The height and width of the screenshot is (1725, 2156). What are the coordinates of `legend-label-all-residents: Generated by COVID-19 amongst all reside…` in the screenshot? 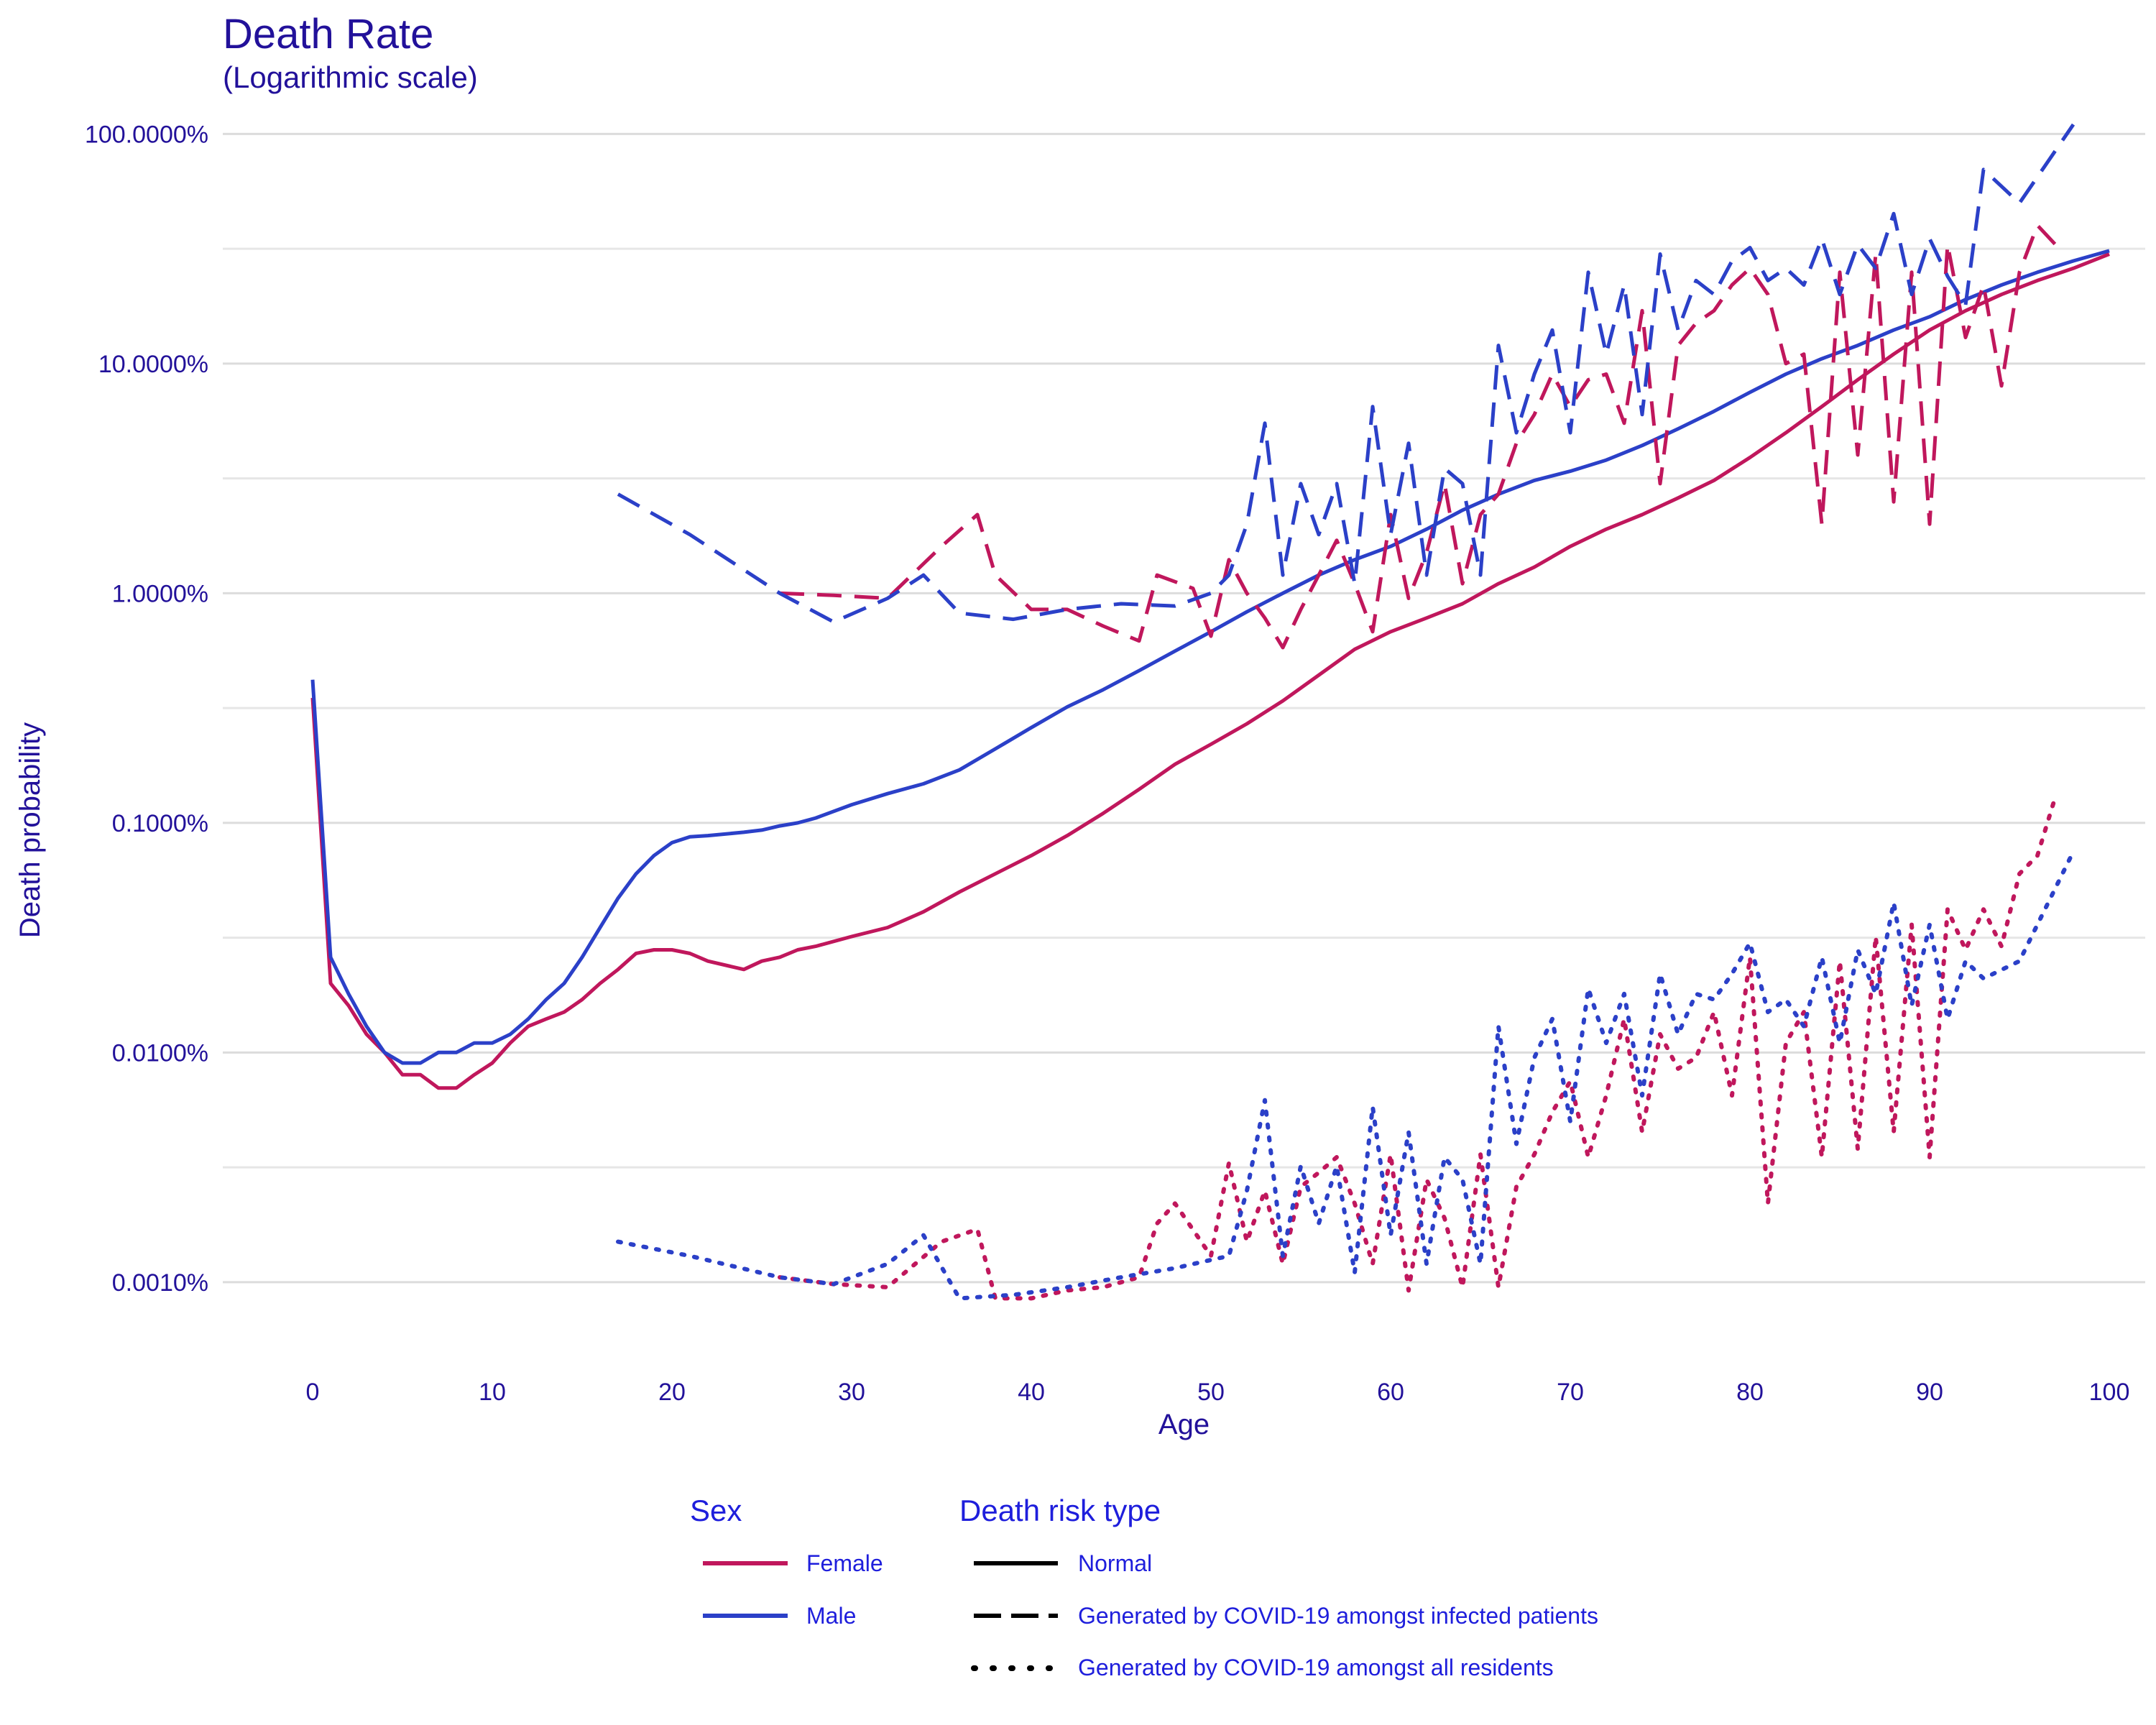 It's located at (1316, 1667).